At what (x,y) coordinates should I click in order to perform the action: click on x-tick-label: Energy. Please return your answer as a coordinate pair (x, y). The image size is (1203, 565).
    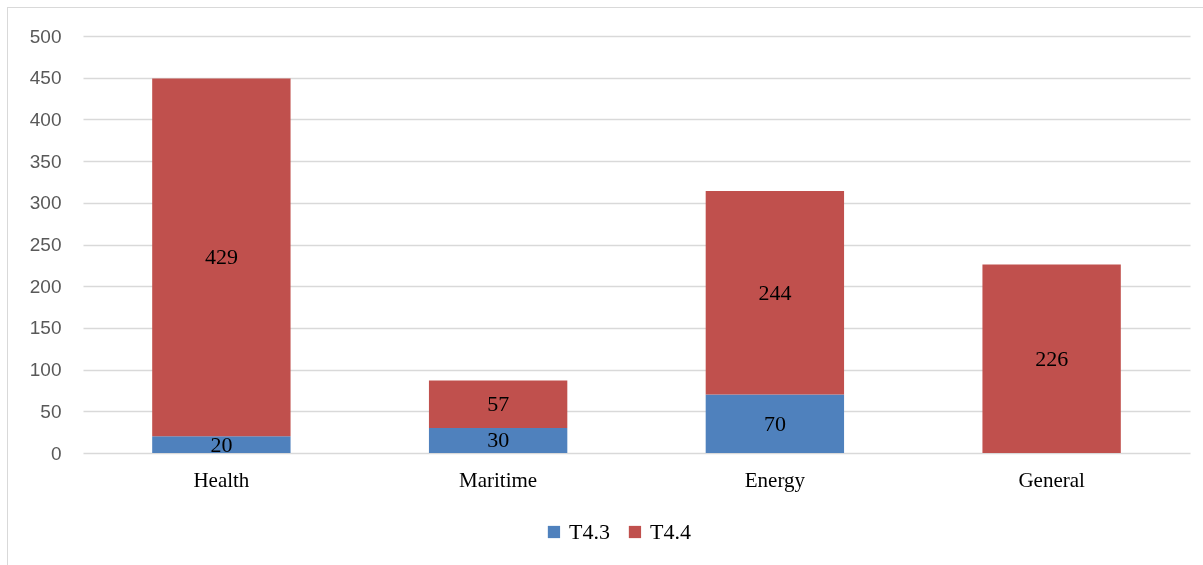
    Looking at the image, I should click on (775, 479).